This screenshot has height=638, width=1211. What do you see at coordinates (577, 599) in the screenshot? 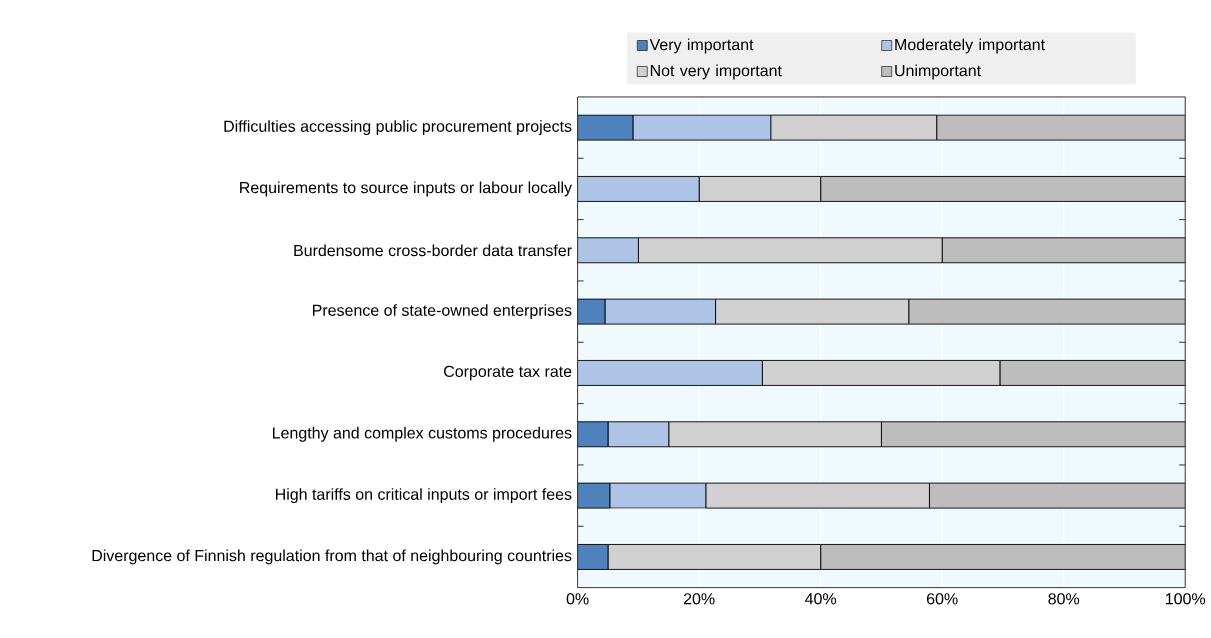
I see `x-tick-label: 0%` at bounding box center [577, 599].